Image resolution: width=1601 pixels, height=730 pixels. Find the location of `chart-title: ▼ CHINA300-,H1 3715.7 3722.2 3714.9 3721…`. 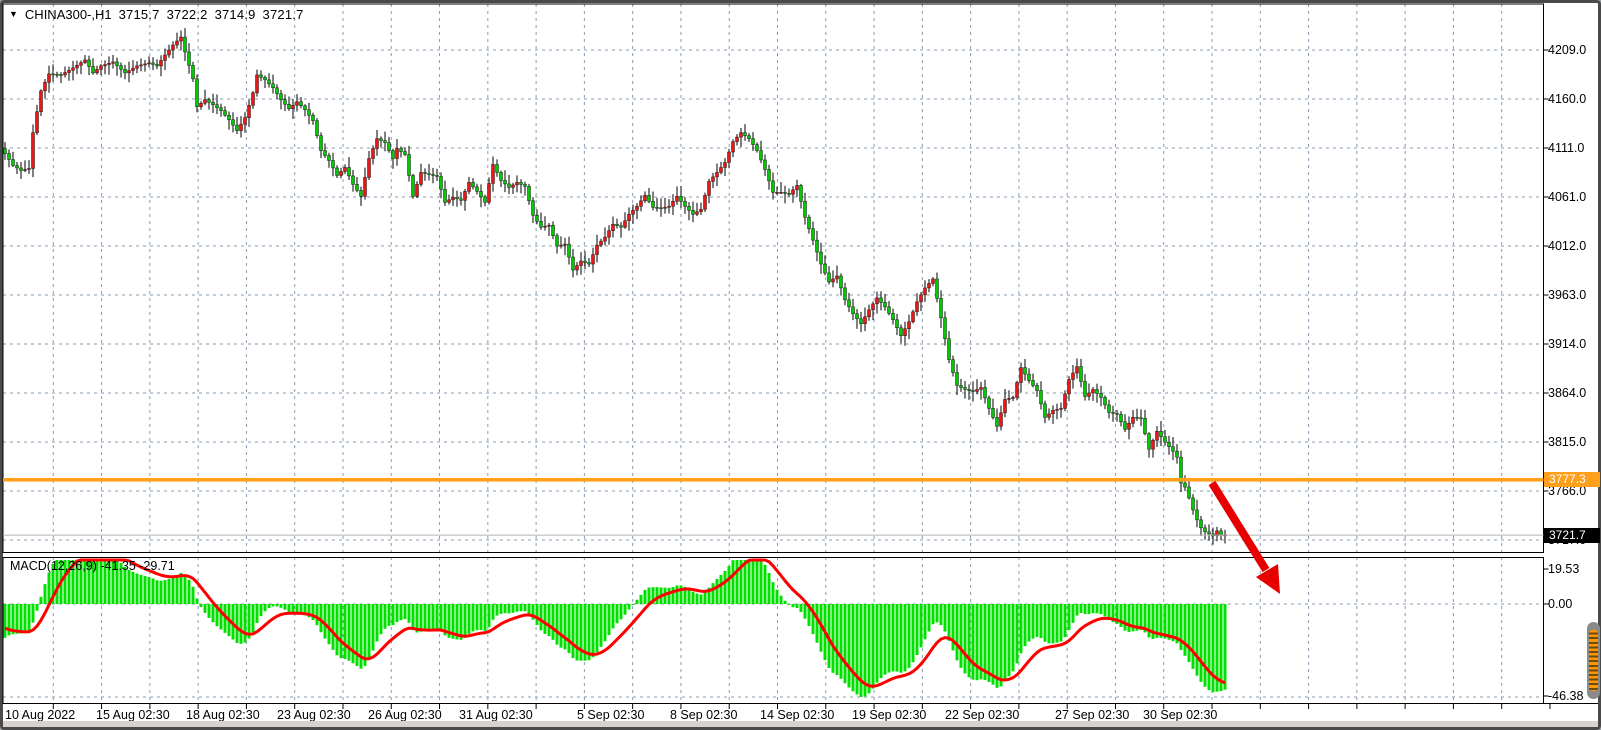

chart-title: ▼ CHINA300-,H1 3715.7 3722.2 3714.9 3721… is located at coordinates (156, 14).